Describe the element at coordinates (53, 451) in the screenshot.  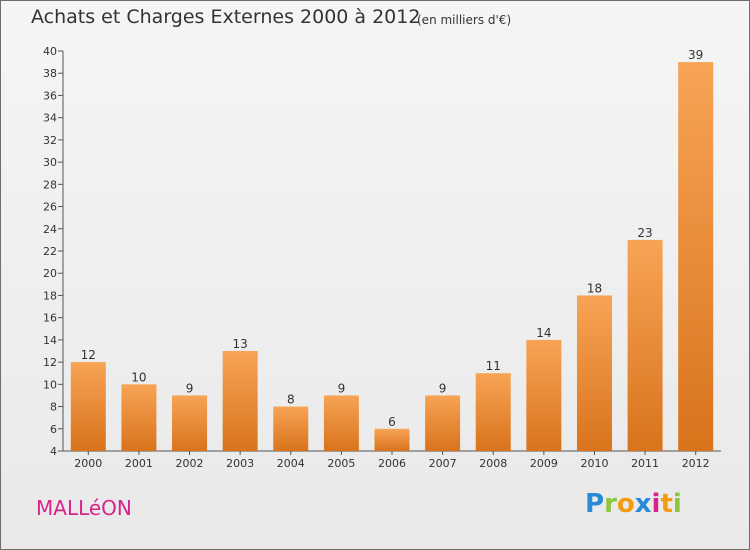
I see `y-tick-label: 4` at that location.